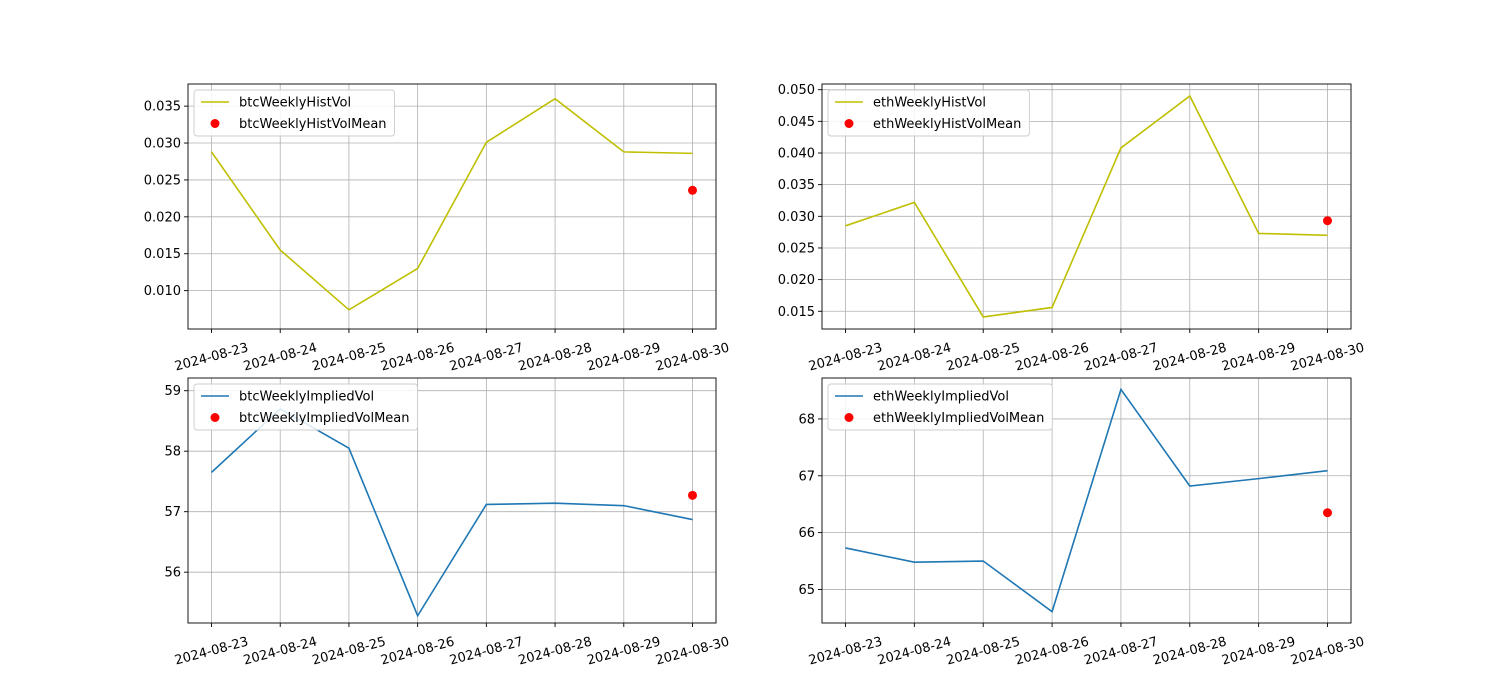 Image resolution: width=1500 pixels, height=700 pixels. I want to click on legend-label: btcWeeklyImpliedVol, so click(306, 397).